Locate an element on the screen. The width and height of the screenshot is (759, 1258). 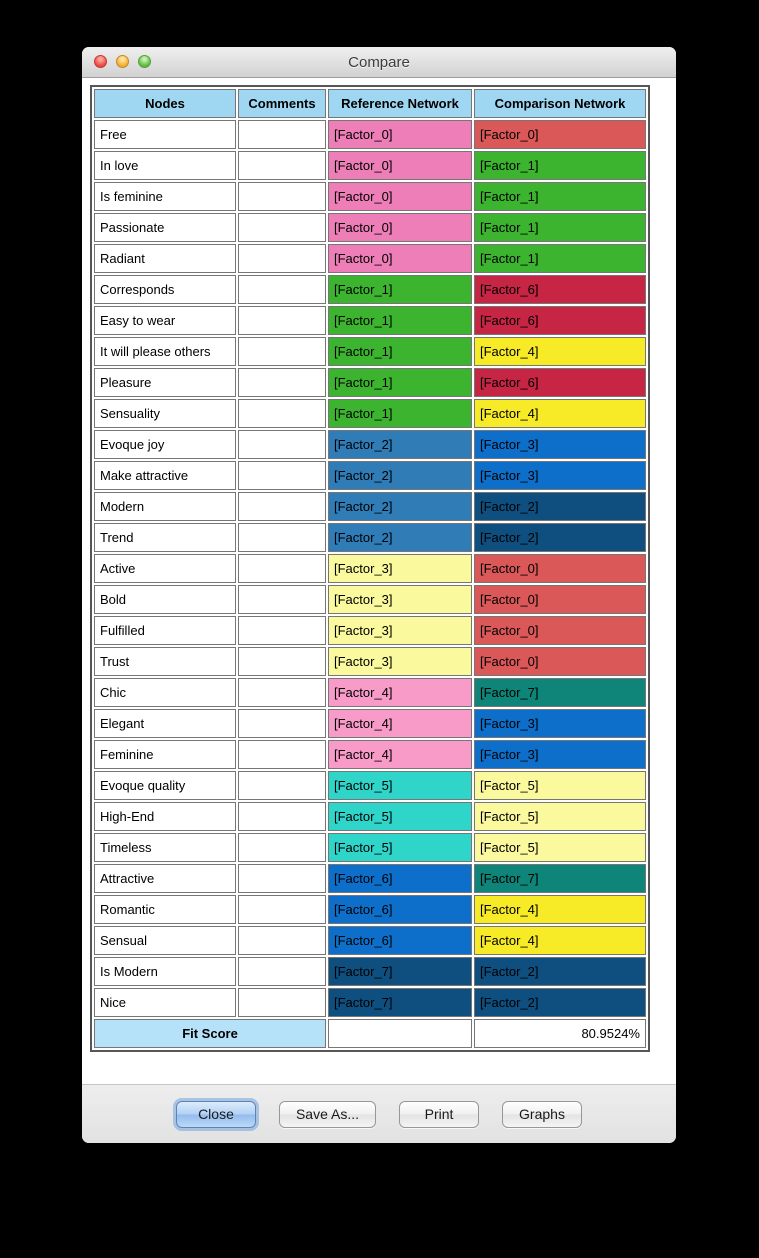
node-cell: Elegant is located at coordinates (165, 723).